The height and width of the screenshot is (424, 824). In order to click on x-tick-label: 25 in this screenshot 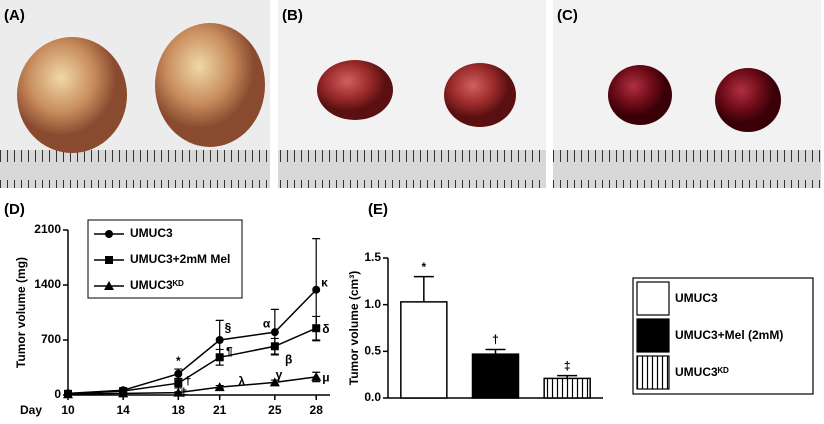, I will do `click(275, 410)`.